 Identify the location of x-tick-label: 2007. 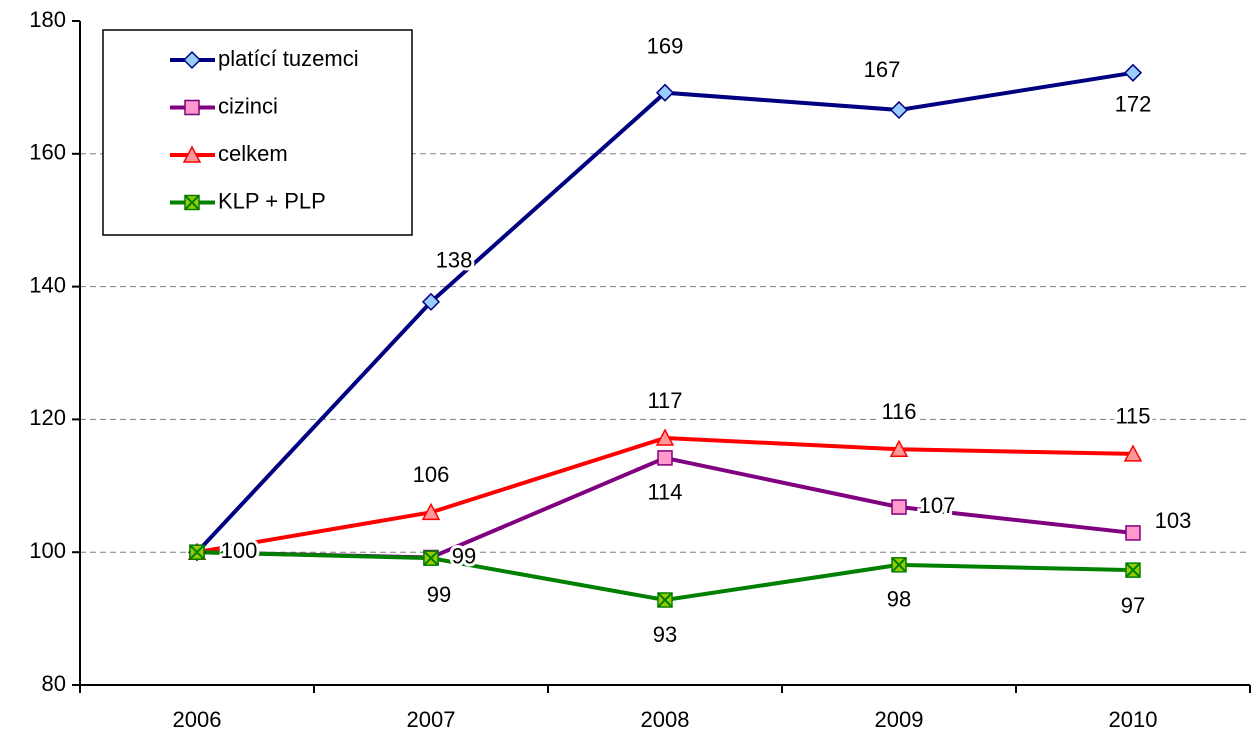
(431, 719).